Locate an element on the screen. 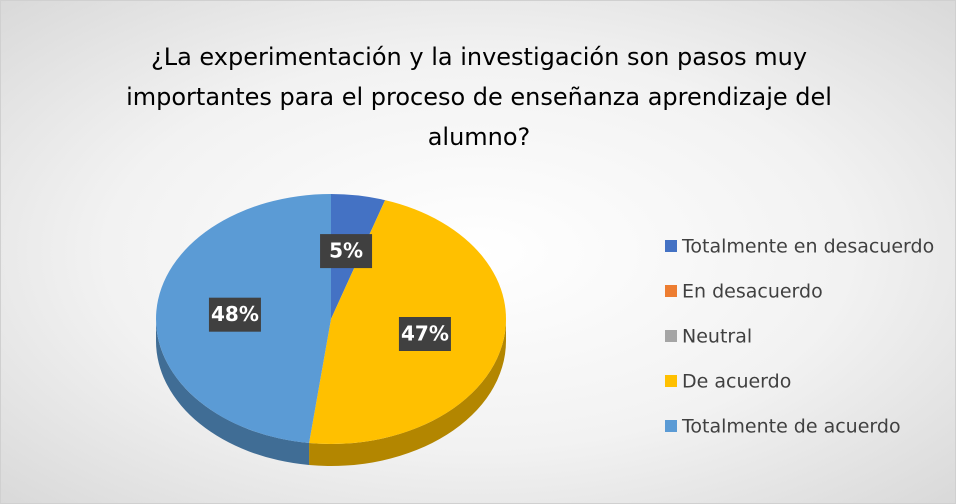 The width and height of the screenshot is (956, 504). legend-label: En desacuerdo is located at coordinates (752, 292).